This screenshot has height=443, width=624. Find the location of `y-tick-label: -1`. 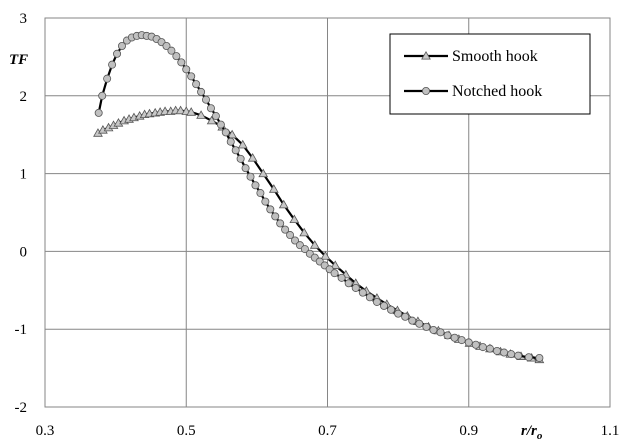

y-tick-label: -1 is located at coordinates (21, 330).